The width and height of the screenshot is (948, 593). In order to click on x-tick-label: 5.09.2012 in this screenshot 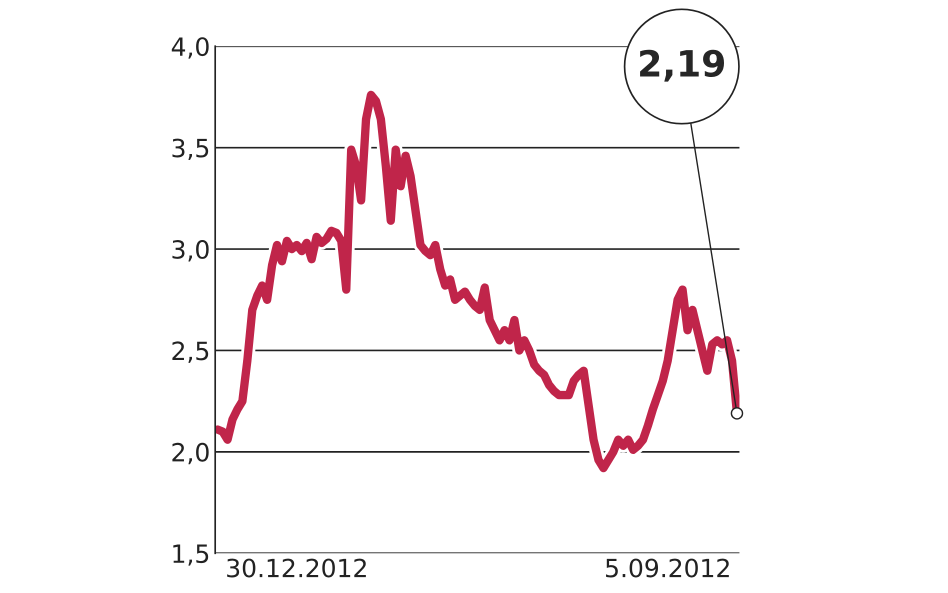, I will do `click(667, 568)`.